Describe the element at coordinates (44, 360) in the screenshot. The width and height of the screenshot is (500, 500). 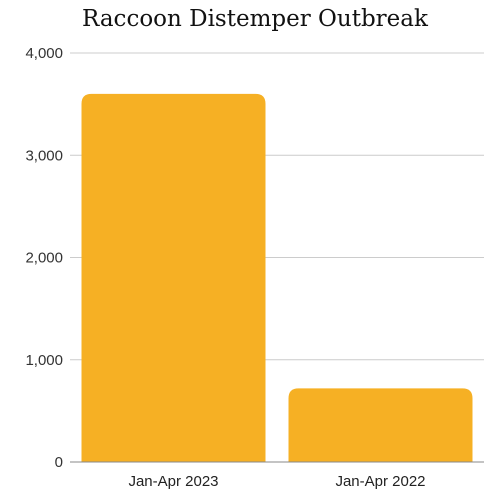
I see `y-tick-label: 1,000` at that location.